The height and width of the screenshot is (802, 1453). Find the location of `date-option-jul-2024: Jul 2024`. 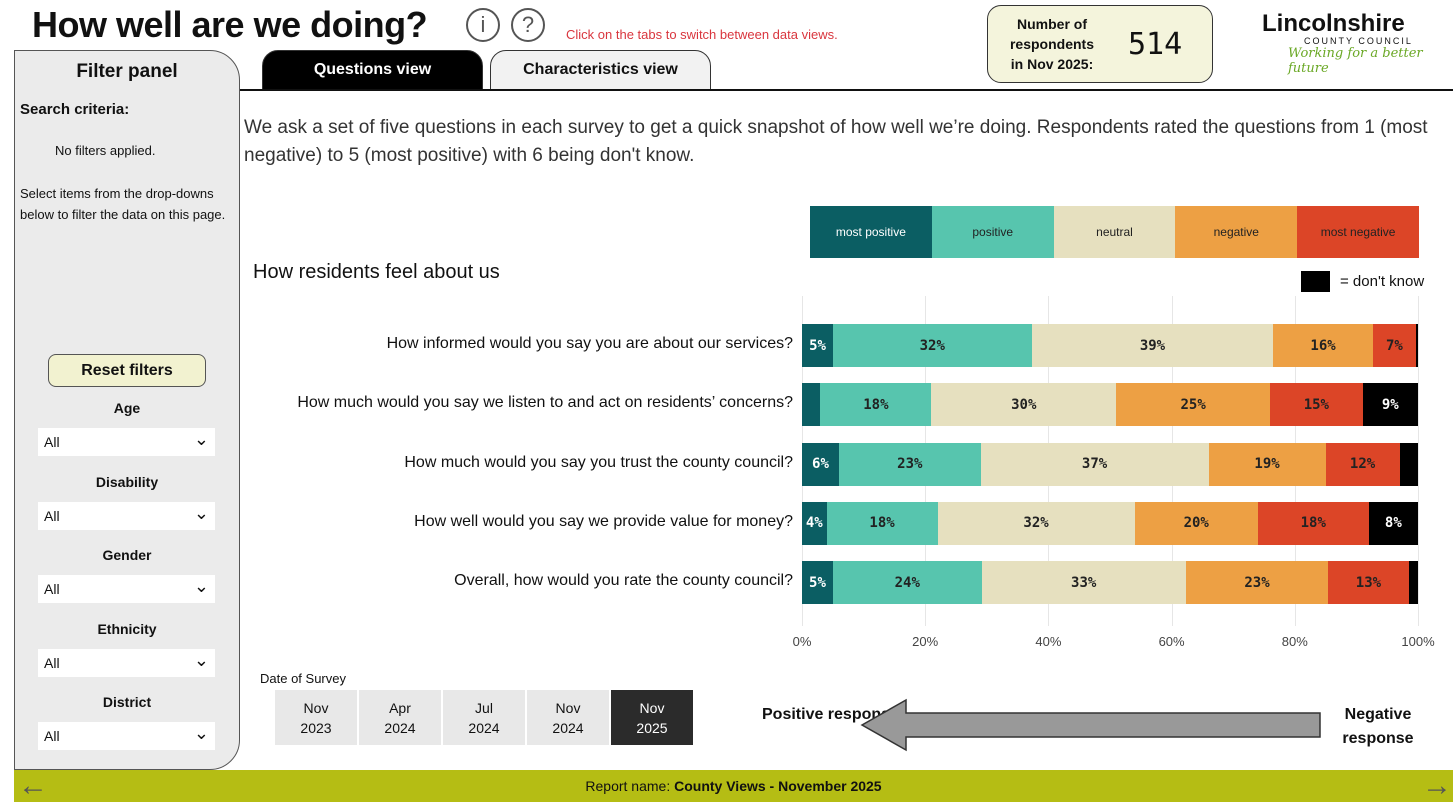

date-option-jul-2024: Jul 2024 is located at coordinates (484, 717).